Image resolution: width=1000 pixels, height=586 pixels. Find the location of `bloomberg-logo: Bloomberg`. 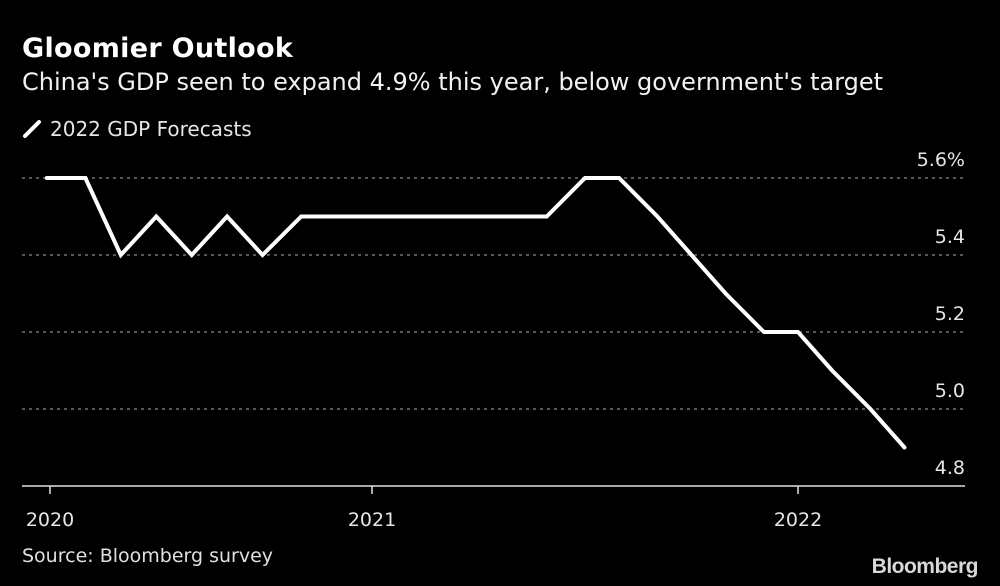

bloomberg-logo: Bloomberg is located at coordinates (925, 566).